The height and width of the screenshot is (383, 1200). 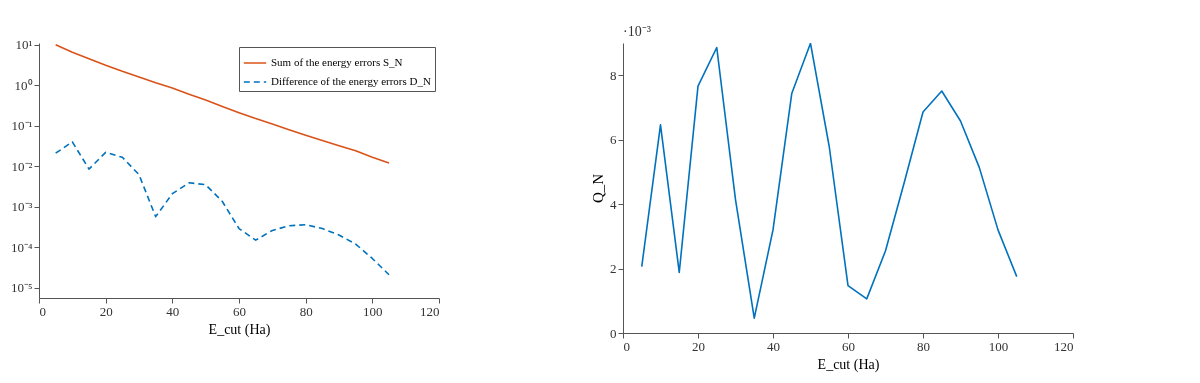 I want to click on y-tick-label: 10⁰, so click(x=23, y=85).